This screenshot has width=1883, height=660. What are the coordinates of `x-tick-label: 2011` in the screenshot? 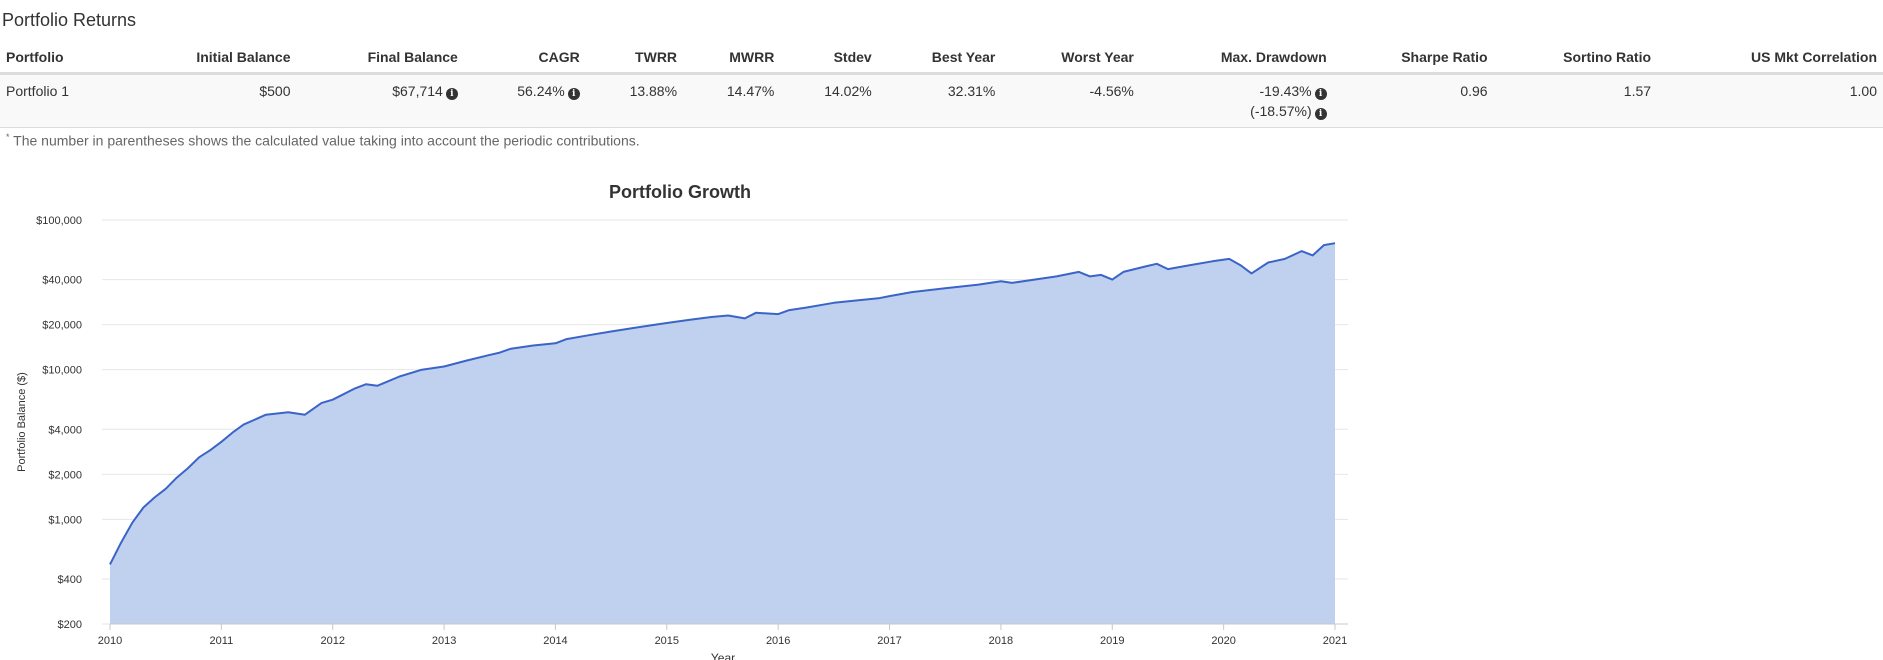 It's located at (222, 641).